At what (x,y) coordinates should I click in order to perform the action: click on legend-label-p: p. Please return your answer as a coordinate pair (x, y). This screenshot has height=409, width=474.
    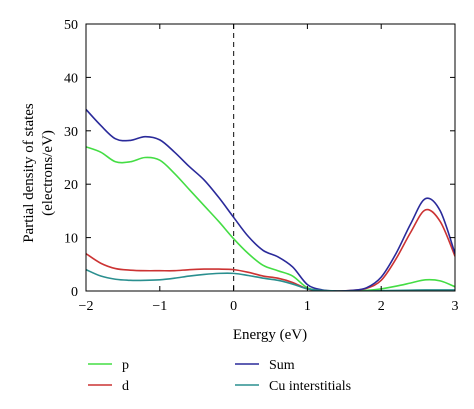
    Looking at the image, I should click on (125, 365).